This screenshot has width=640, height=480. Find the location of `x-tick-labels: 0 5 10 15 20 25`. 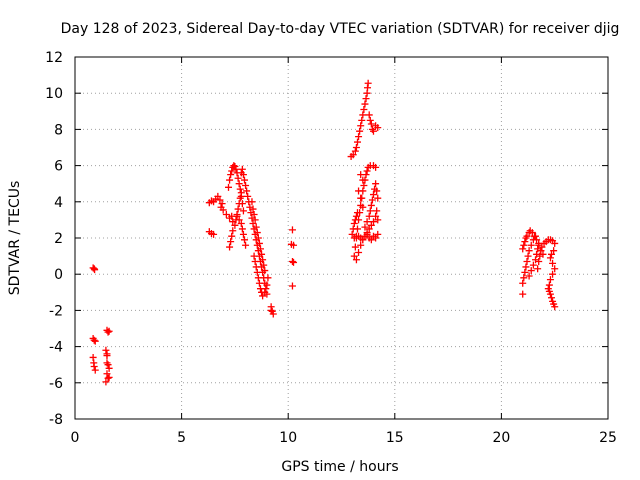

x-tick-labels: 0 5 10 15 20 25 is located at coordinates (344, 438).